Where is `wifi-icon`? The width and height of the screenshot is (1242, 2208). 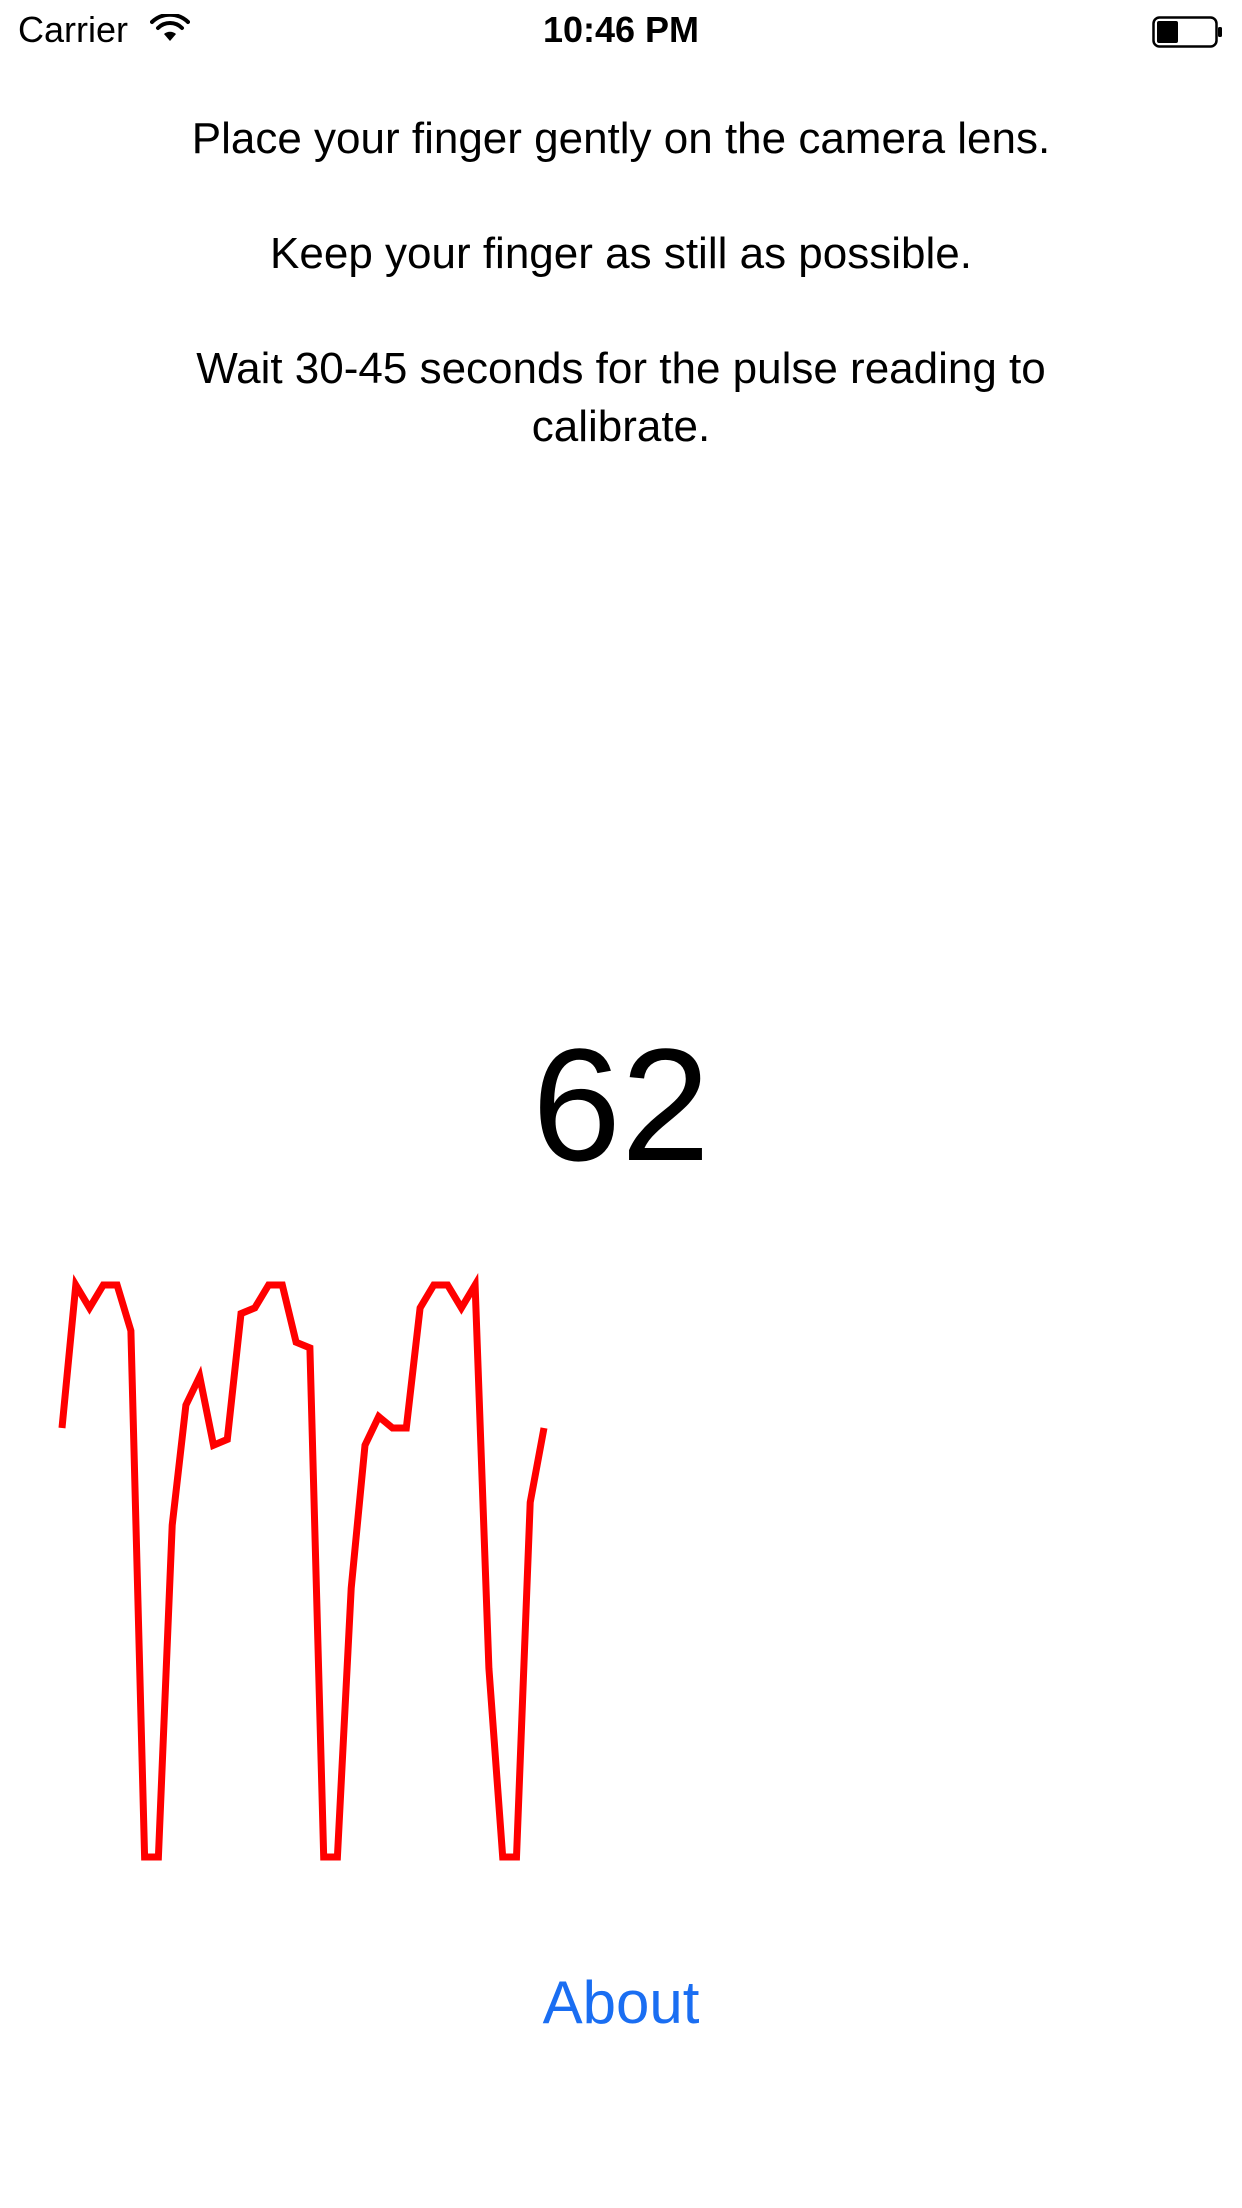 wifi-icon is located at coordinates (170, 27).